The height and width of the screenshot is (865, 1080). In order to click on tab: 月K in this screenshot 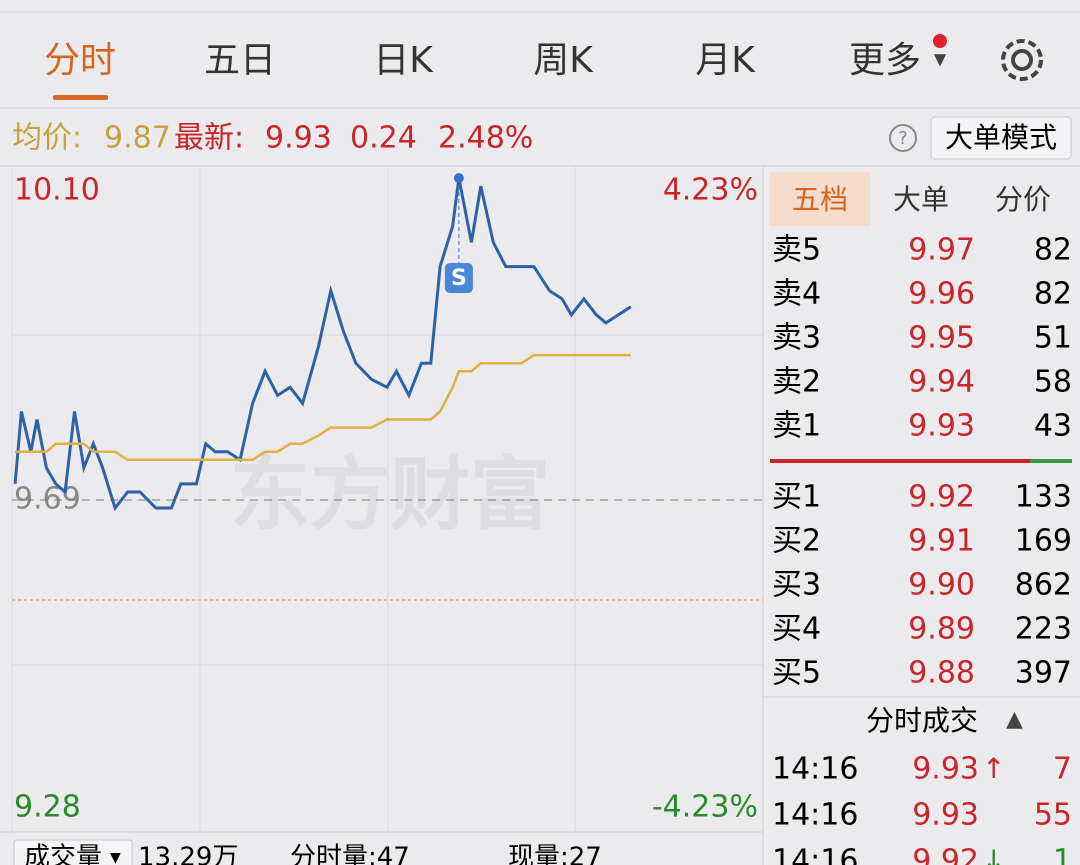, I will do `click(725, 60)`.